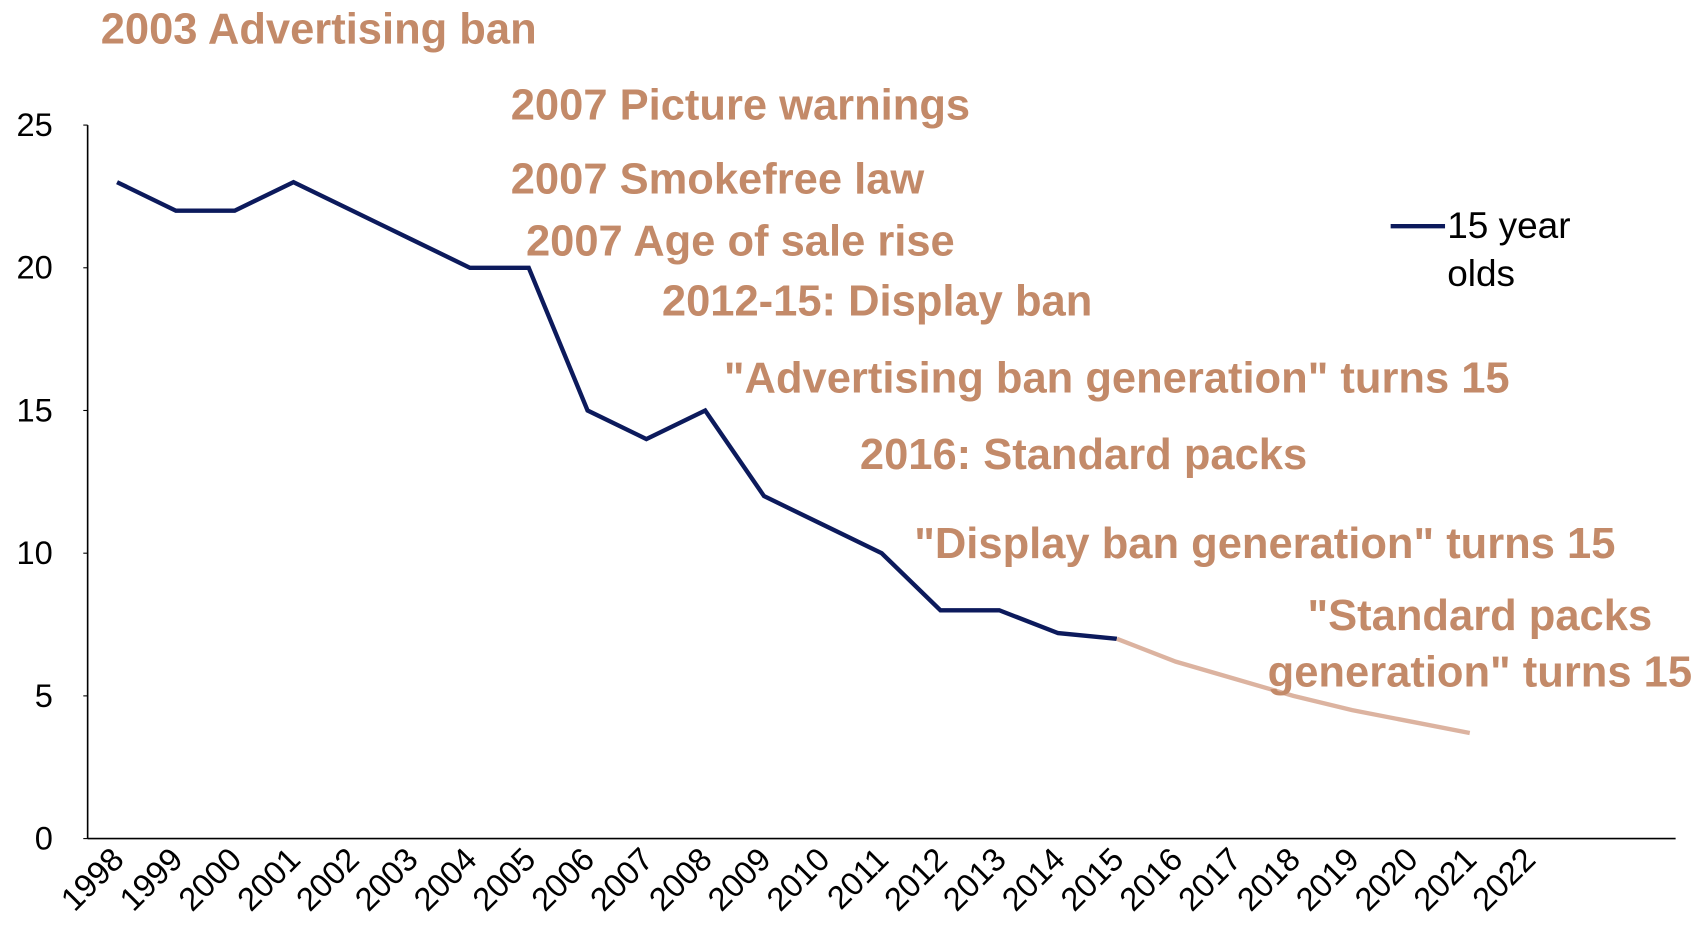  I want to click on legend-label: 15 year olds, so click(1509, 250).